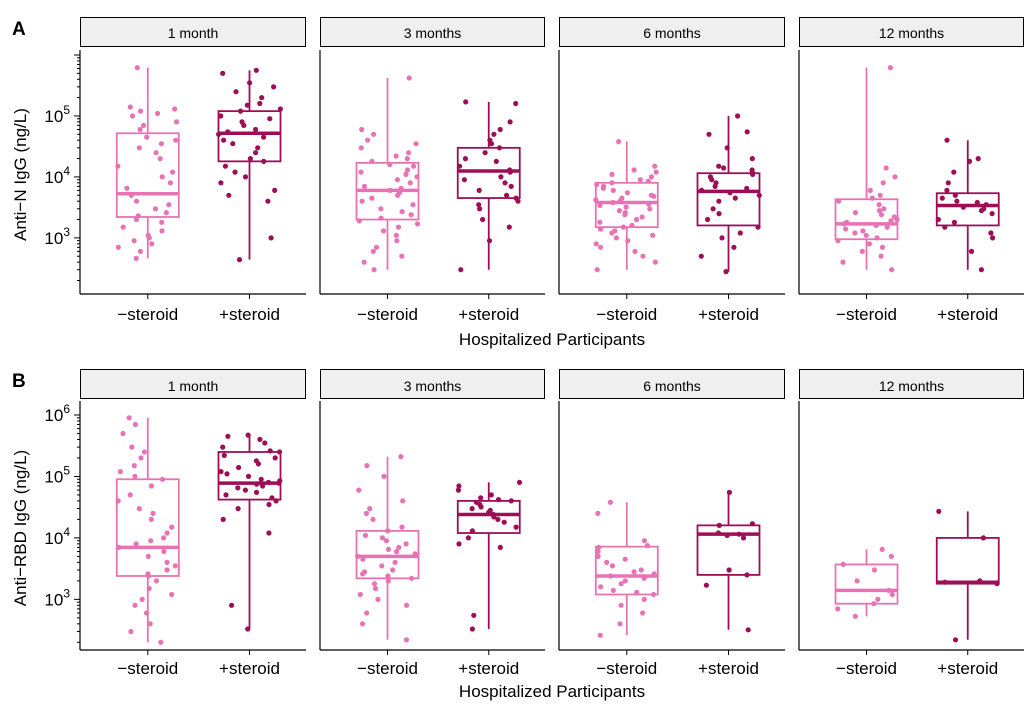 This screenshot has height=706, width=1024. Describe the element at coordinates (57, 175) in the screenshot. I see `y-tick-label: 104` at that location.